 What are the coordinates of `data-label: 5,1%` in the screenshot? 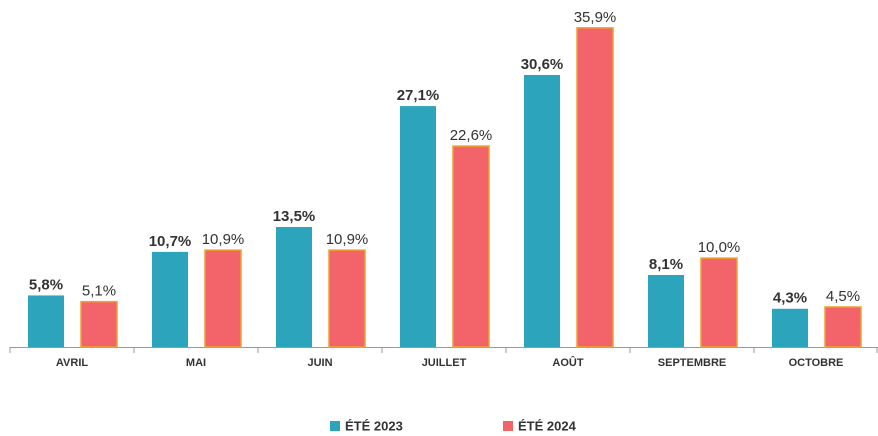 It's located at (99, 291).